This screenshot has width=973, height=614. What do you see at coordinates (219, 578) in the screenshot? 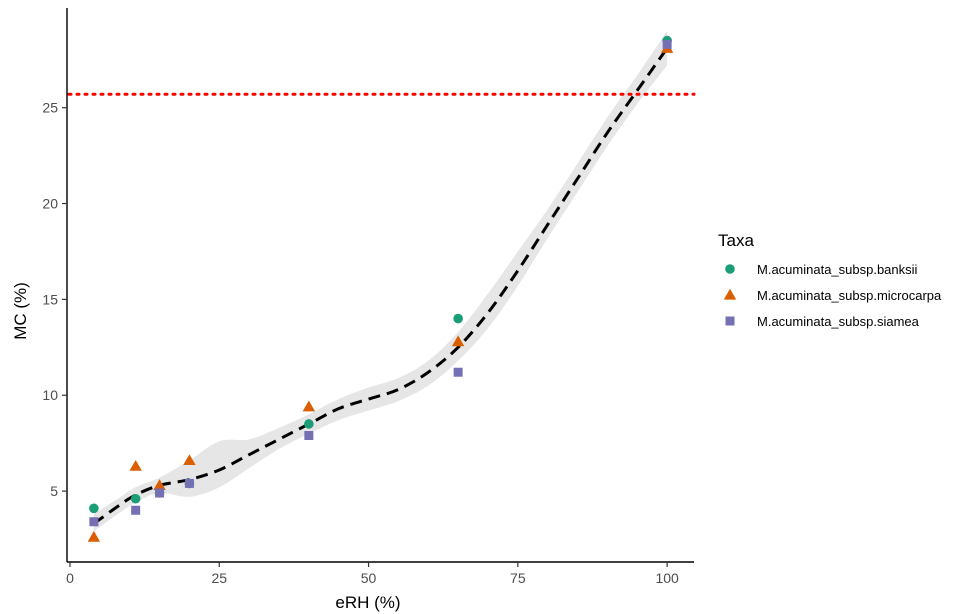
I see `x-tick-label: 25` at bounding box center [219, 578].